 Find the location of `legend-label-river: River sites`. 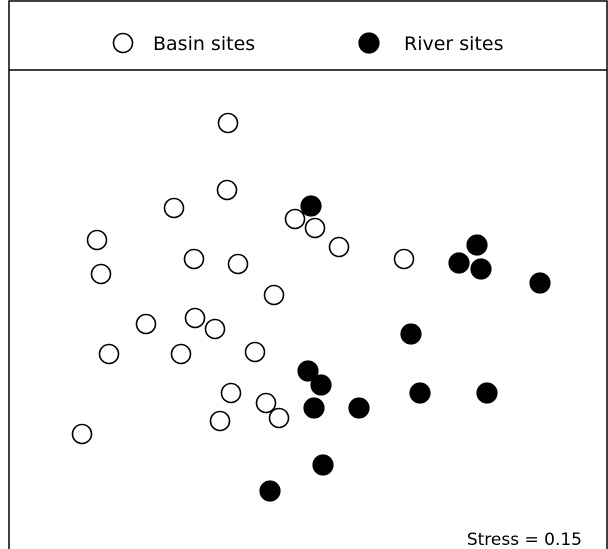

legend-label-river: River sites is located at coordinates (453, 44).